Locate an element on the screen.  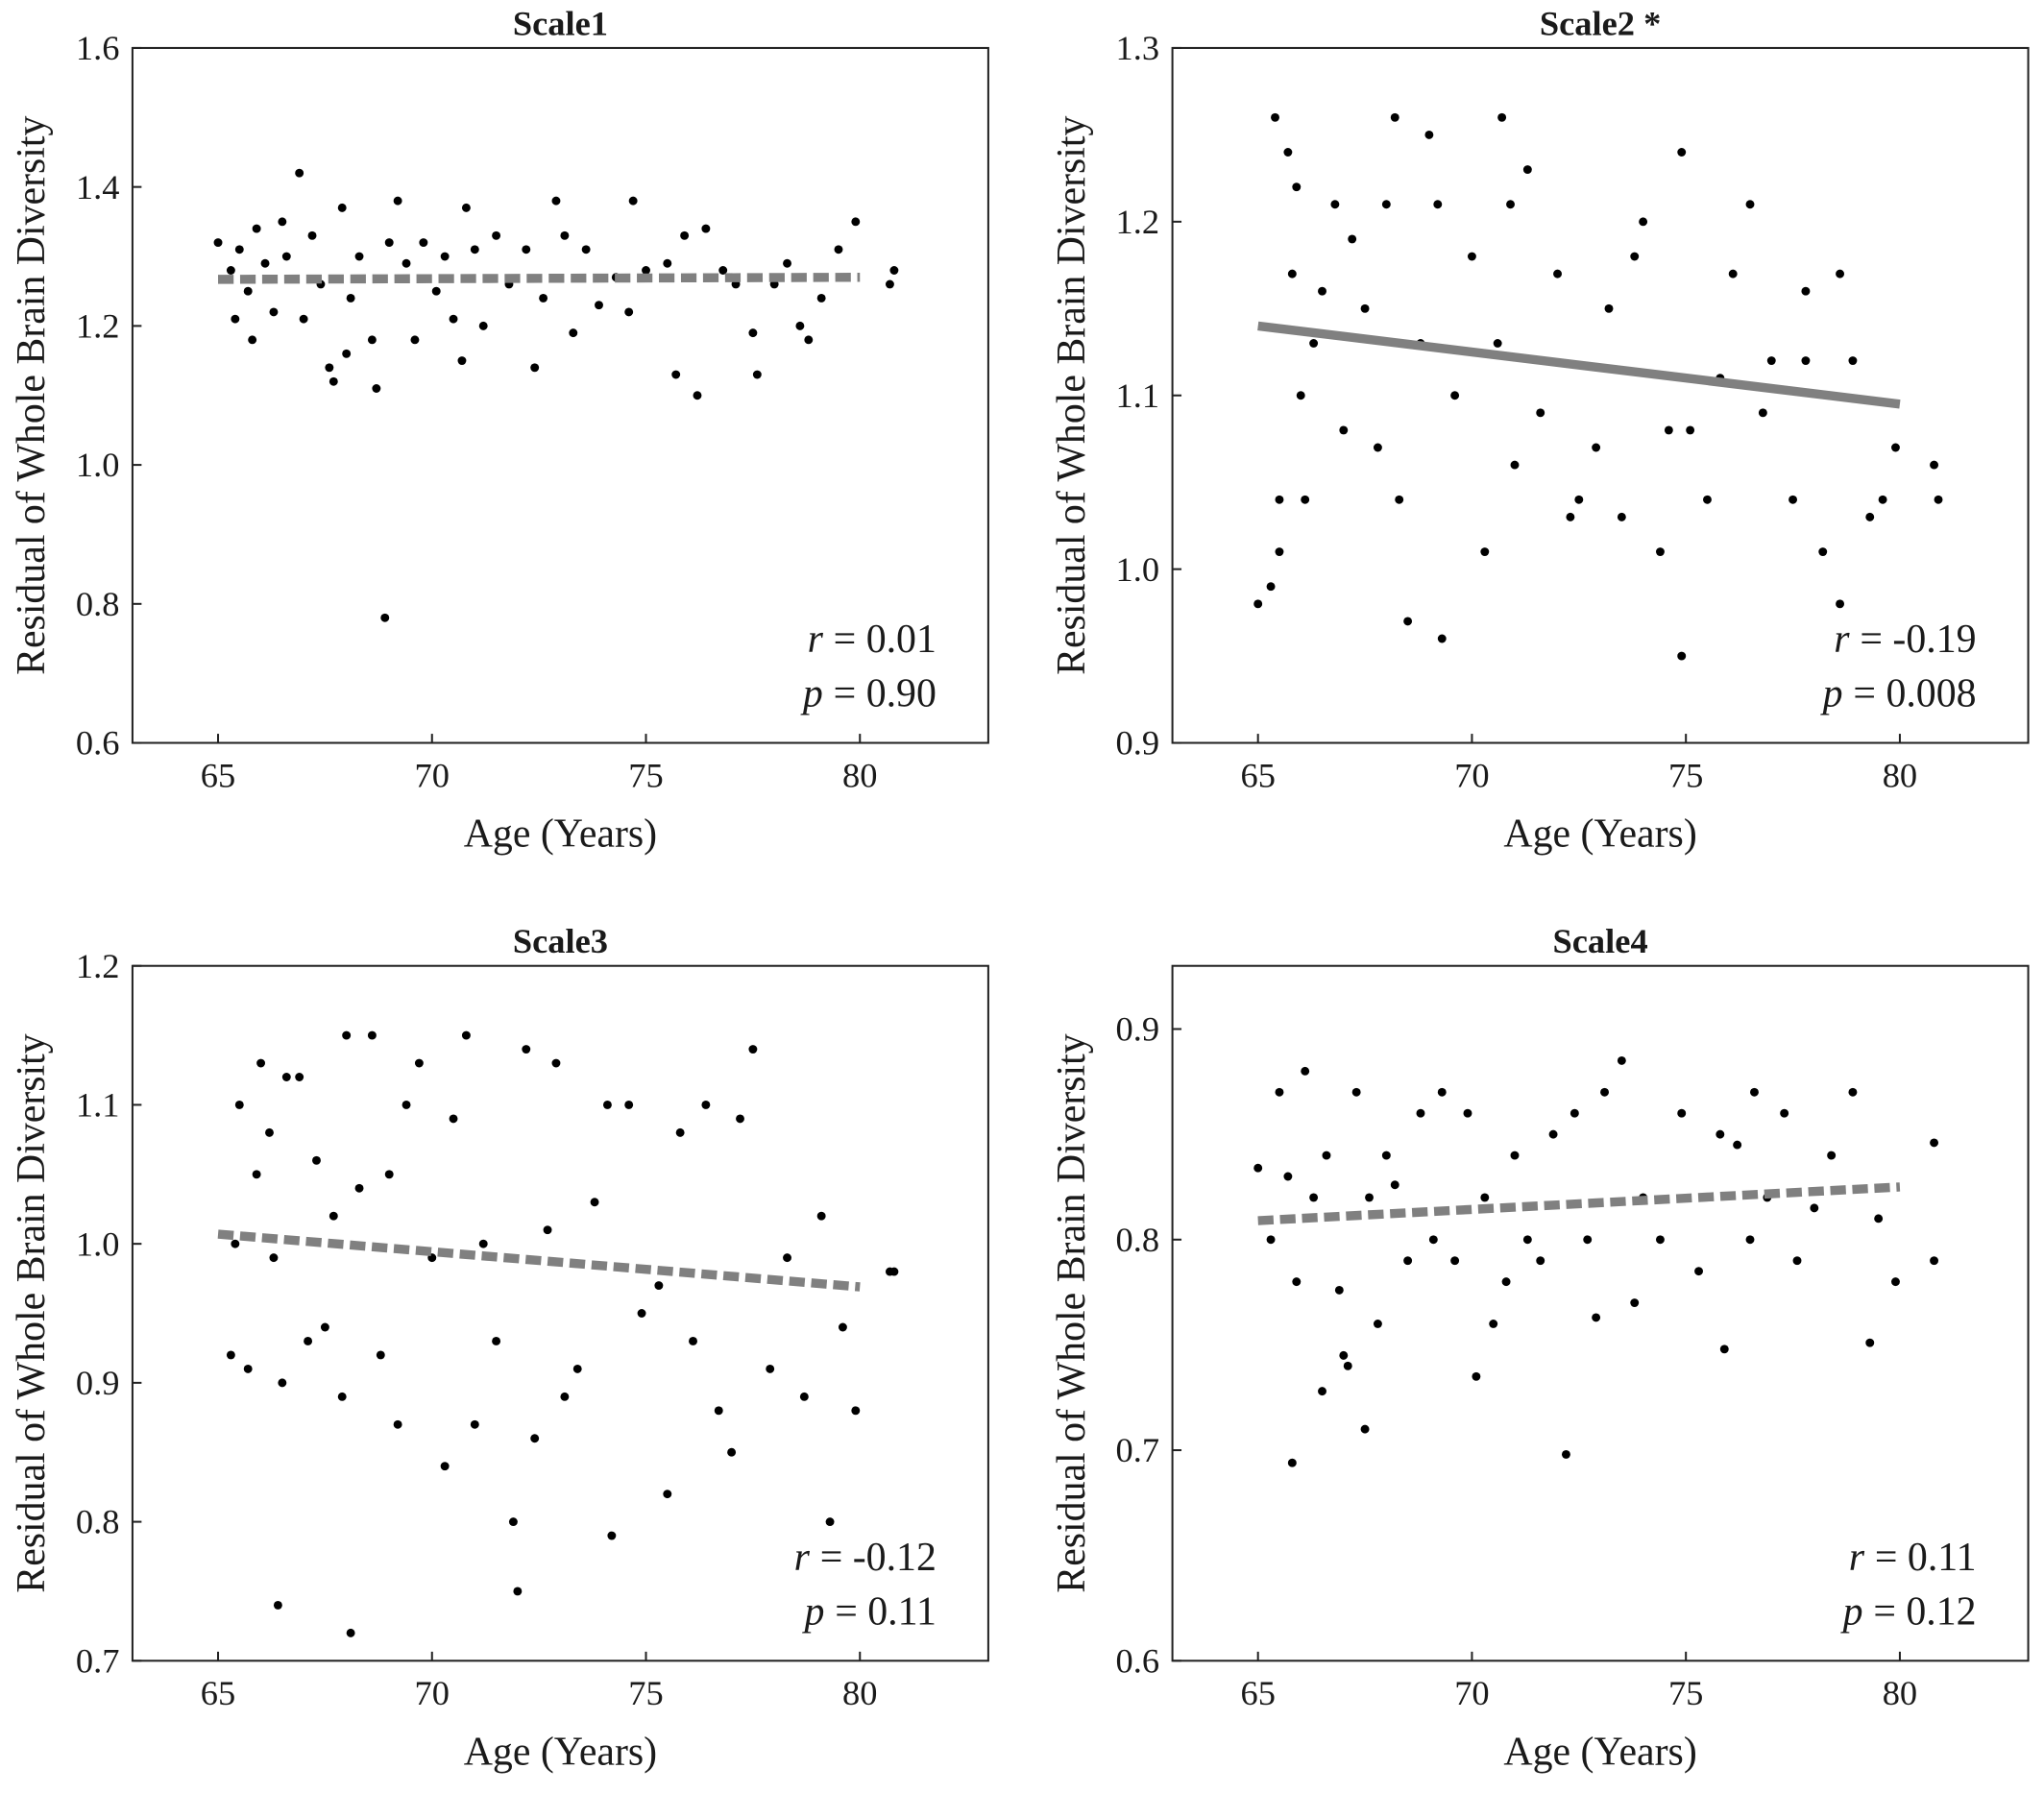
panel-title: Scale2 * is located at coordinates (1600, 23).